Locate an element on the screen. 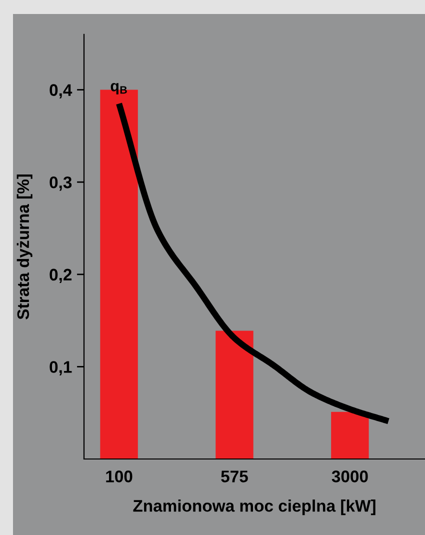 The image size is (425, 535). x-tick-label: 3000 is located at coordinates (350, 476).